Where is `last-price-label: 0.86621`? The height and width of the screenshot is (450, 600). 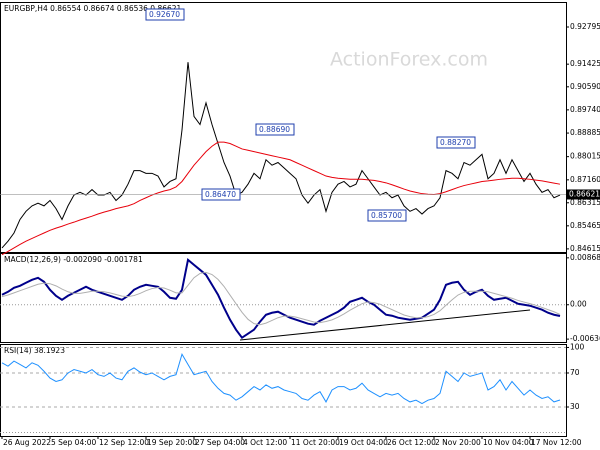 last-price-label: 0.86621 is located at coordinates (584, 193).